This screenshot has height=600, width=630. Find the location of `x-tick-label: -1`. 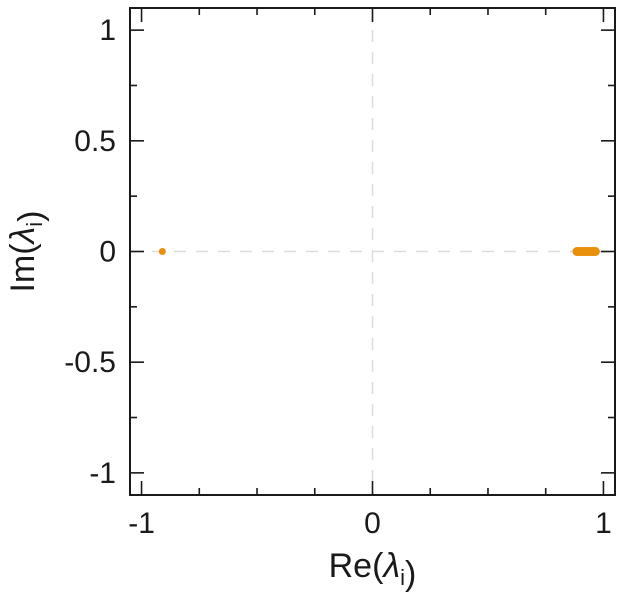

x-tick-label: -1 is located at coordinates (141, 523).